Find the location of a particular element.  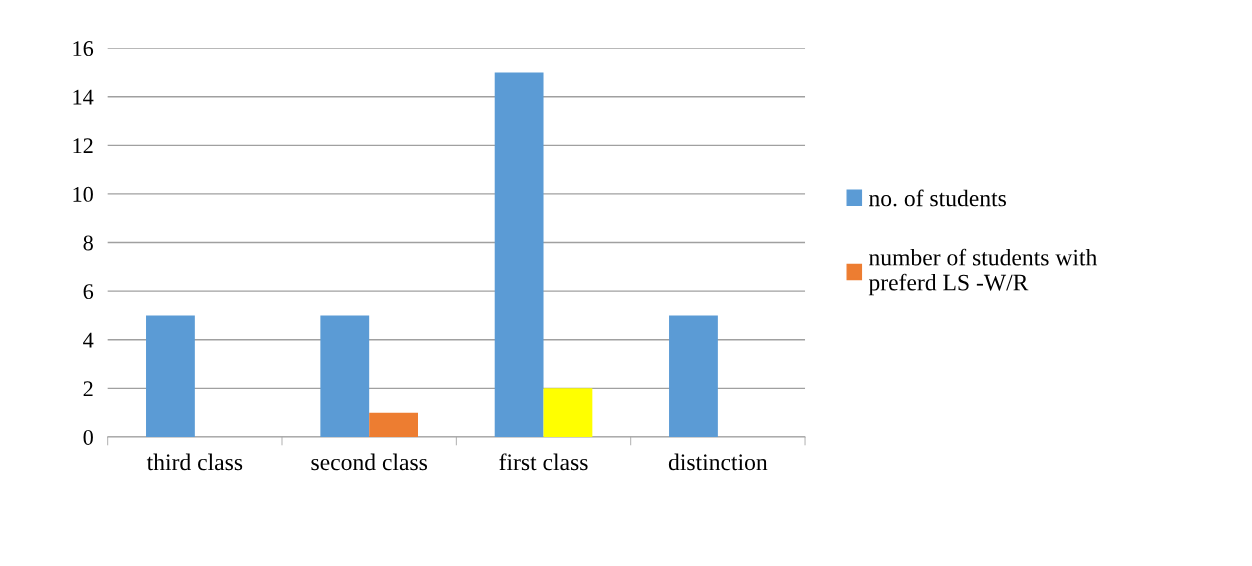

legend-label: number of students with preferd LS -W/R is located at coordinates (983, 272).